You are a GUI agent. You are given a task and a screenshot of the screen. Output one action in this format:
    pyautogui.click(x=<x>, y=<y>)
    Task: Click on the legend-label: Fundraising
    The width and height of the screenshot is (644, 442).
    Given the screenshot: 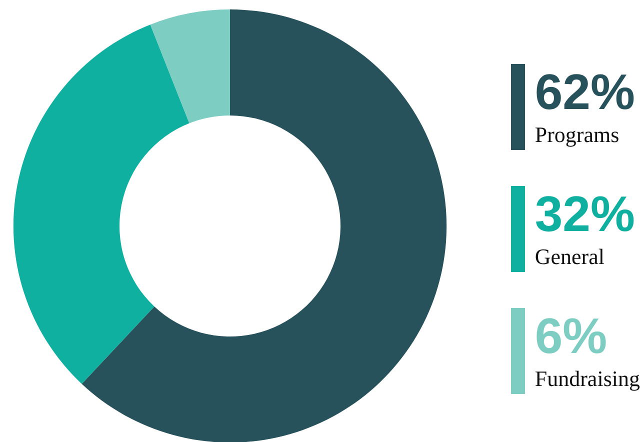 What is the action you would take?
    pyautogui.click(x=587, y=379)
    